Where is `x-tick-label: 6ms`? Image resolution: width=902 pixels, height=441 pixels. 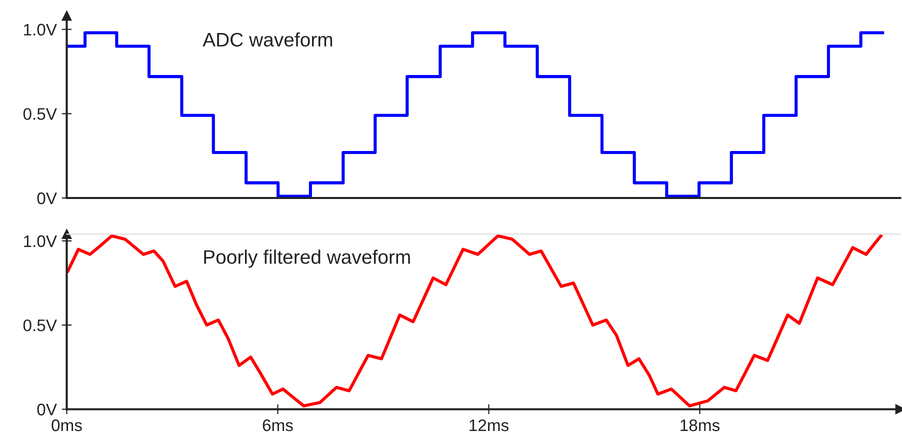 x-tick-label: 6ms is located at coordinates (277, 425).